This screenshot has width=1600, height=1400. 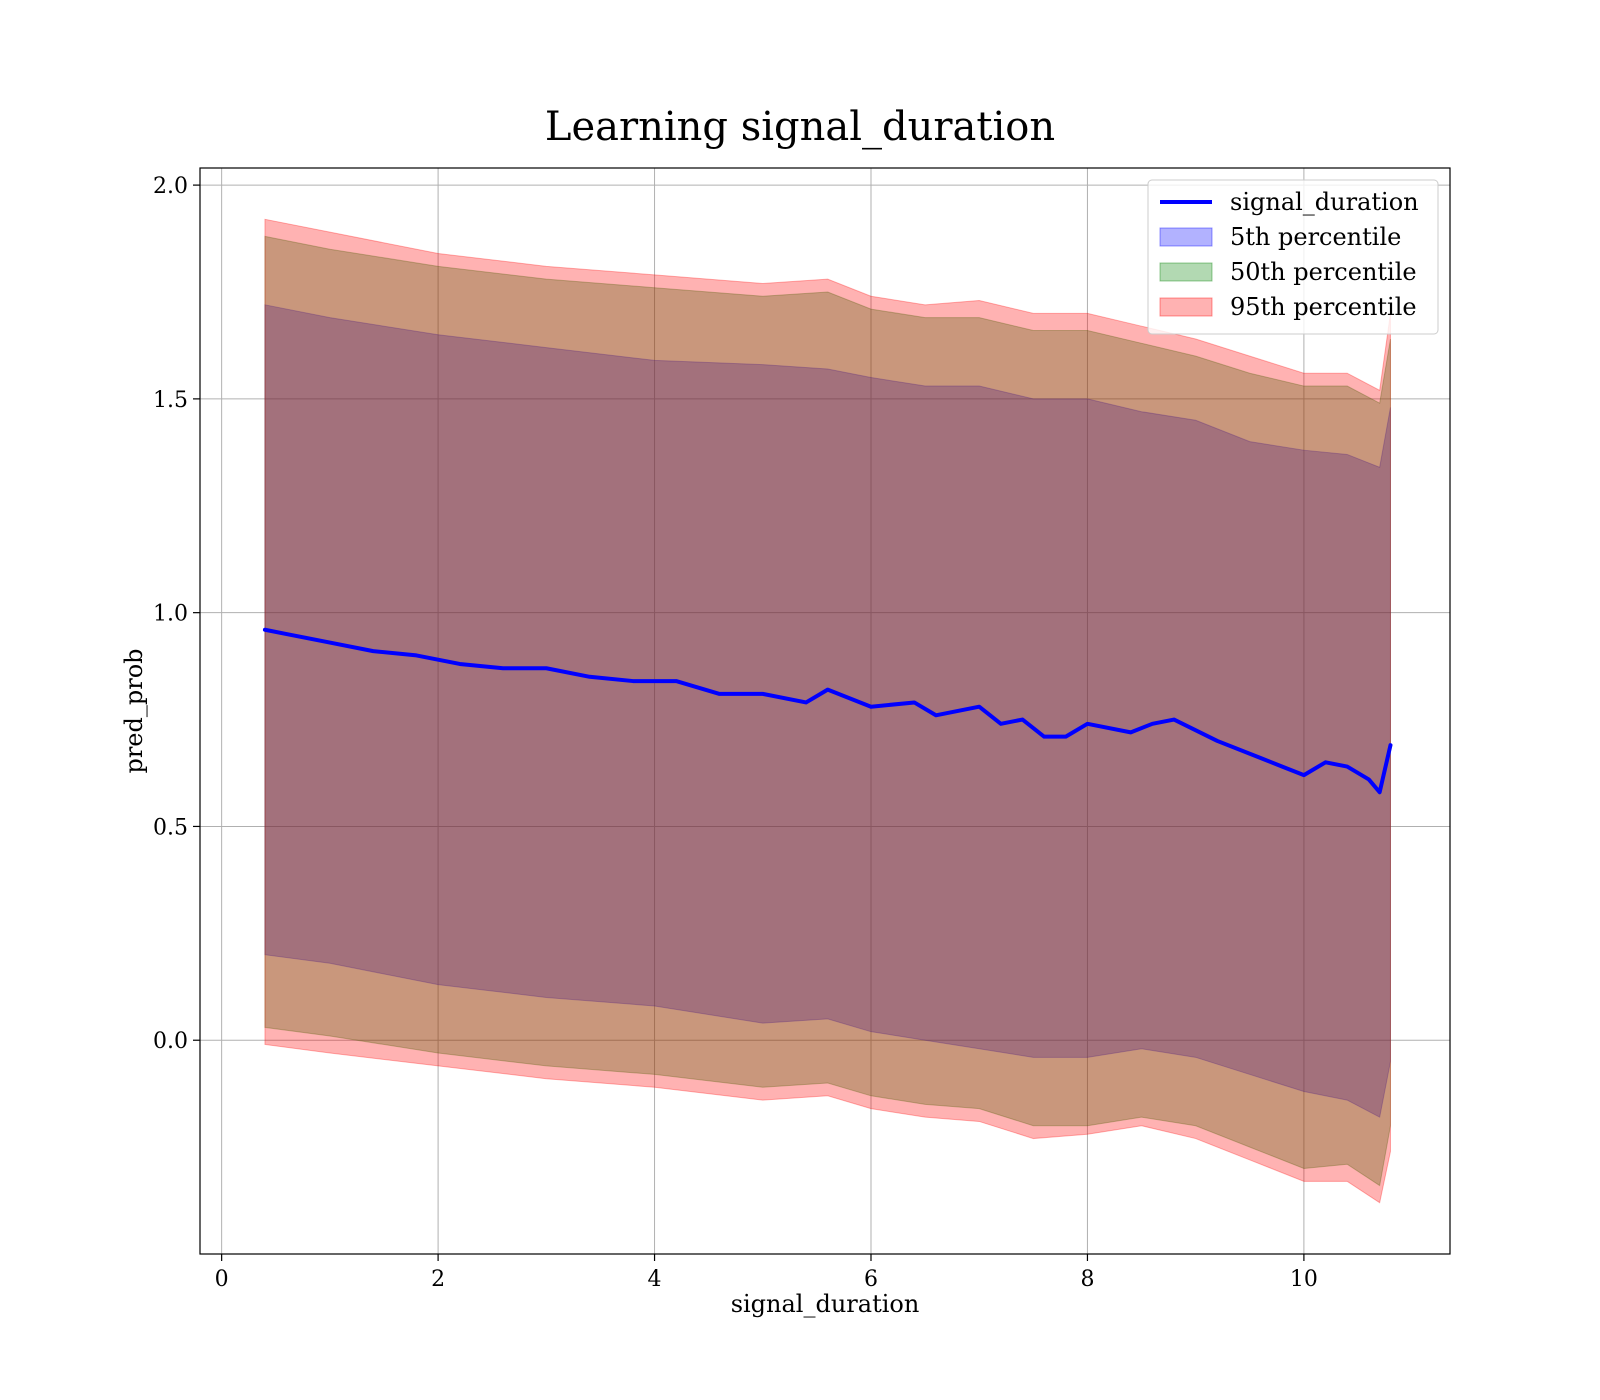 I want to click on x-tick-label: 10, so click(x=1304, y=1279).